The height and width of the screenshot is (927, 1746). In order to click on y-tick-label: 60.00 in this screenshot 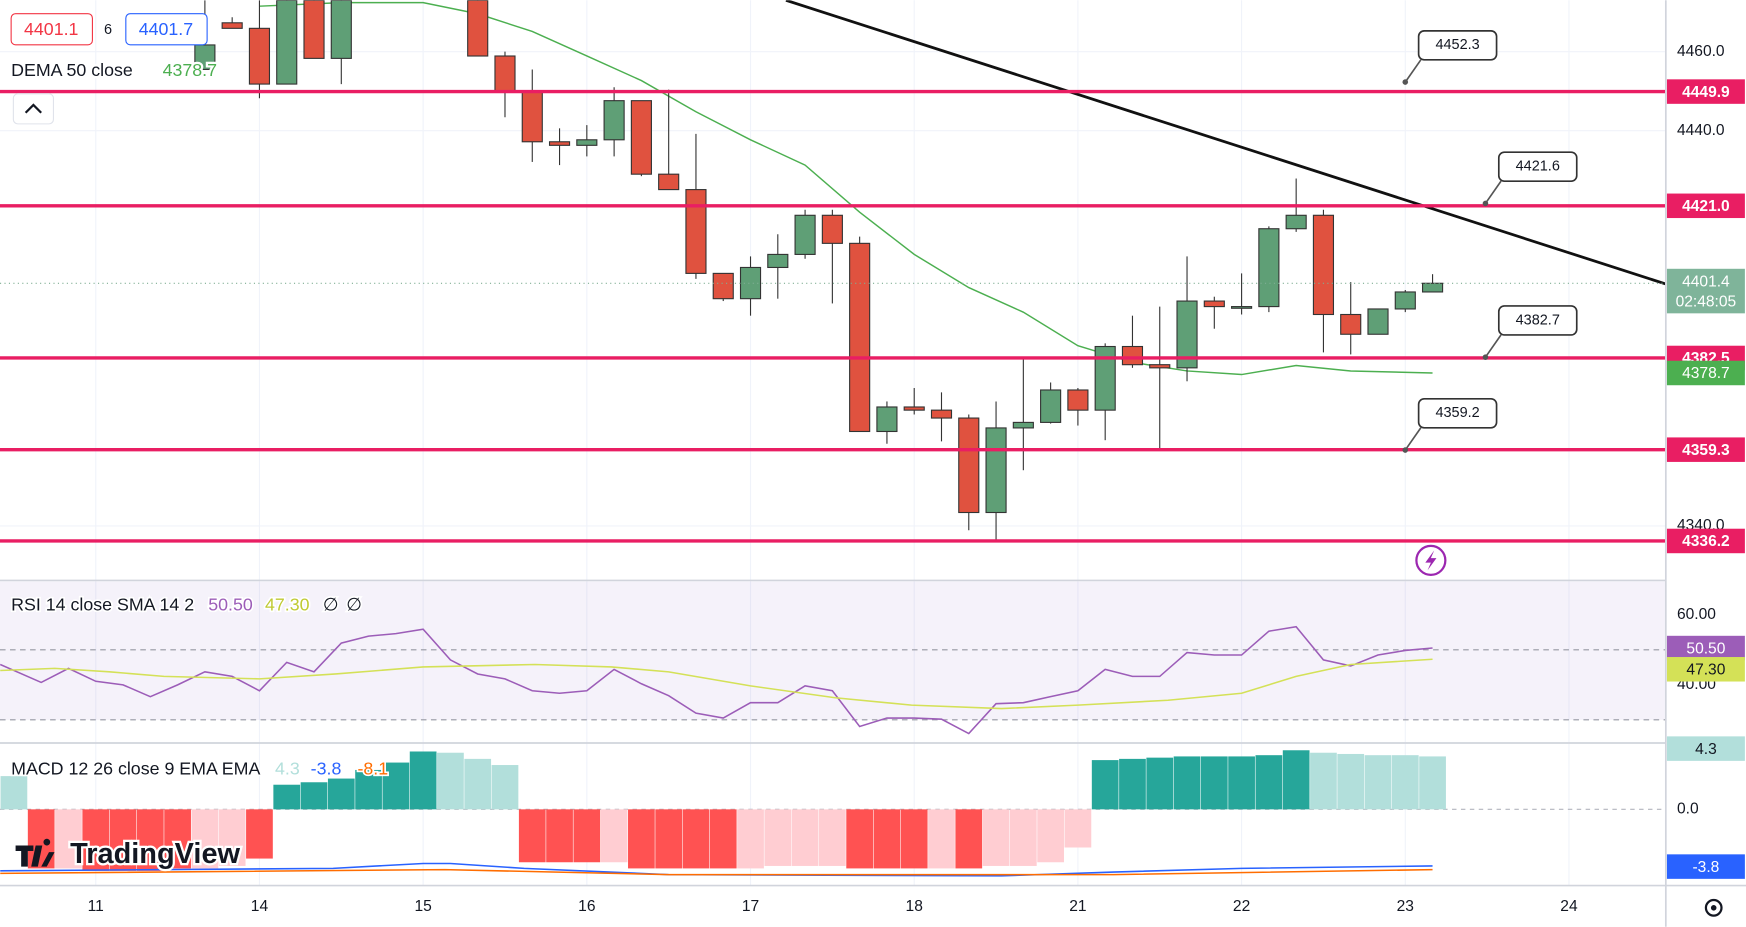, I will do `click(1696, 614)`.